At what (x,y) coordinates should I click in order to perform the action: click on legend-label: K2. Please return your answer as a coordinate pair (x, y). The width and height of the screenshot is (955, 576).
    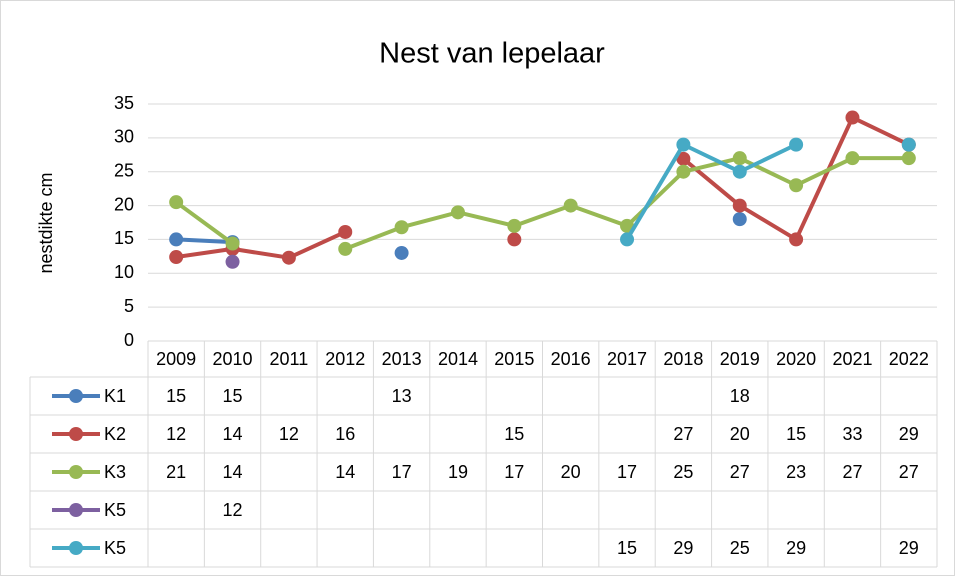
    Looking at the image, I should click on (115, 434).